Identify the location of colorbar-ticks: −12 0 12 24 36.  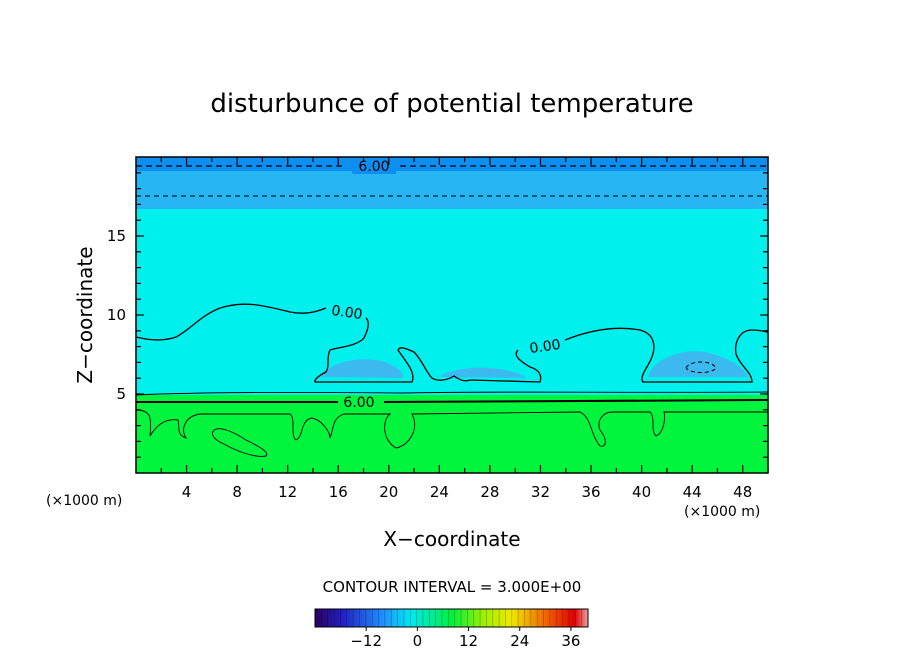
(465, 638).